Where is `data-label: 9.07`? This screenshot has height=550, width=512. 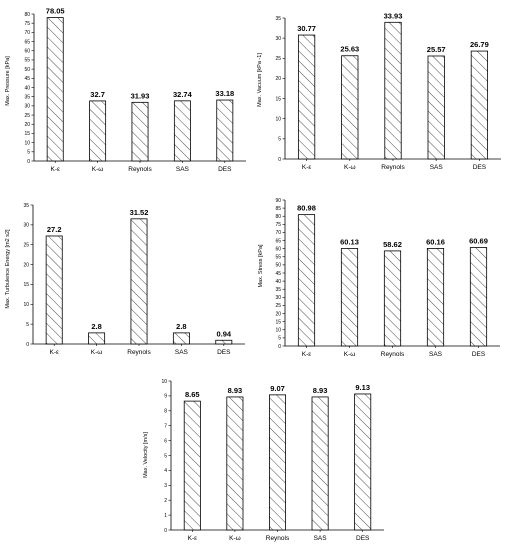 data-label: 9.07 is located at coordinates (277, 388).